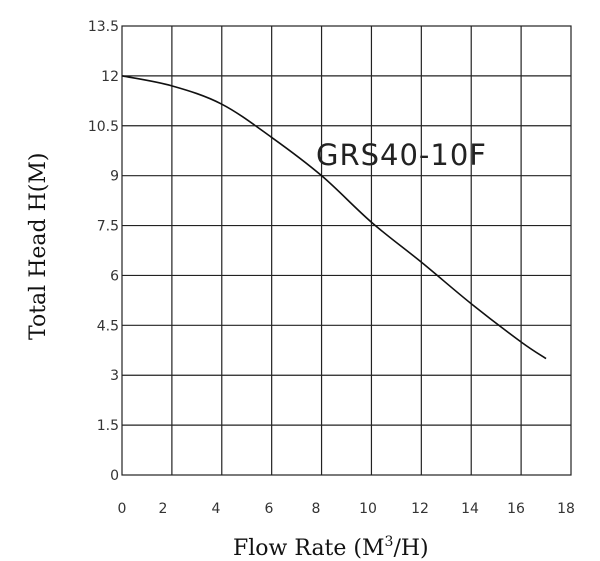 This screenshot has width=600, height=561. What do you see at coordinates (216, 509) in the screenshot?
I see `x-tick-label: 4` at bounding box center [216, 509].